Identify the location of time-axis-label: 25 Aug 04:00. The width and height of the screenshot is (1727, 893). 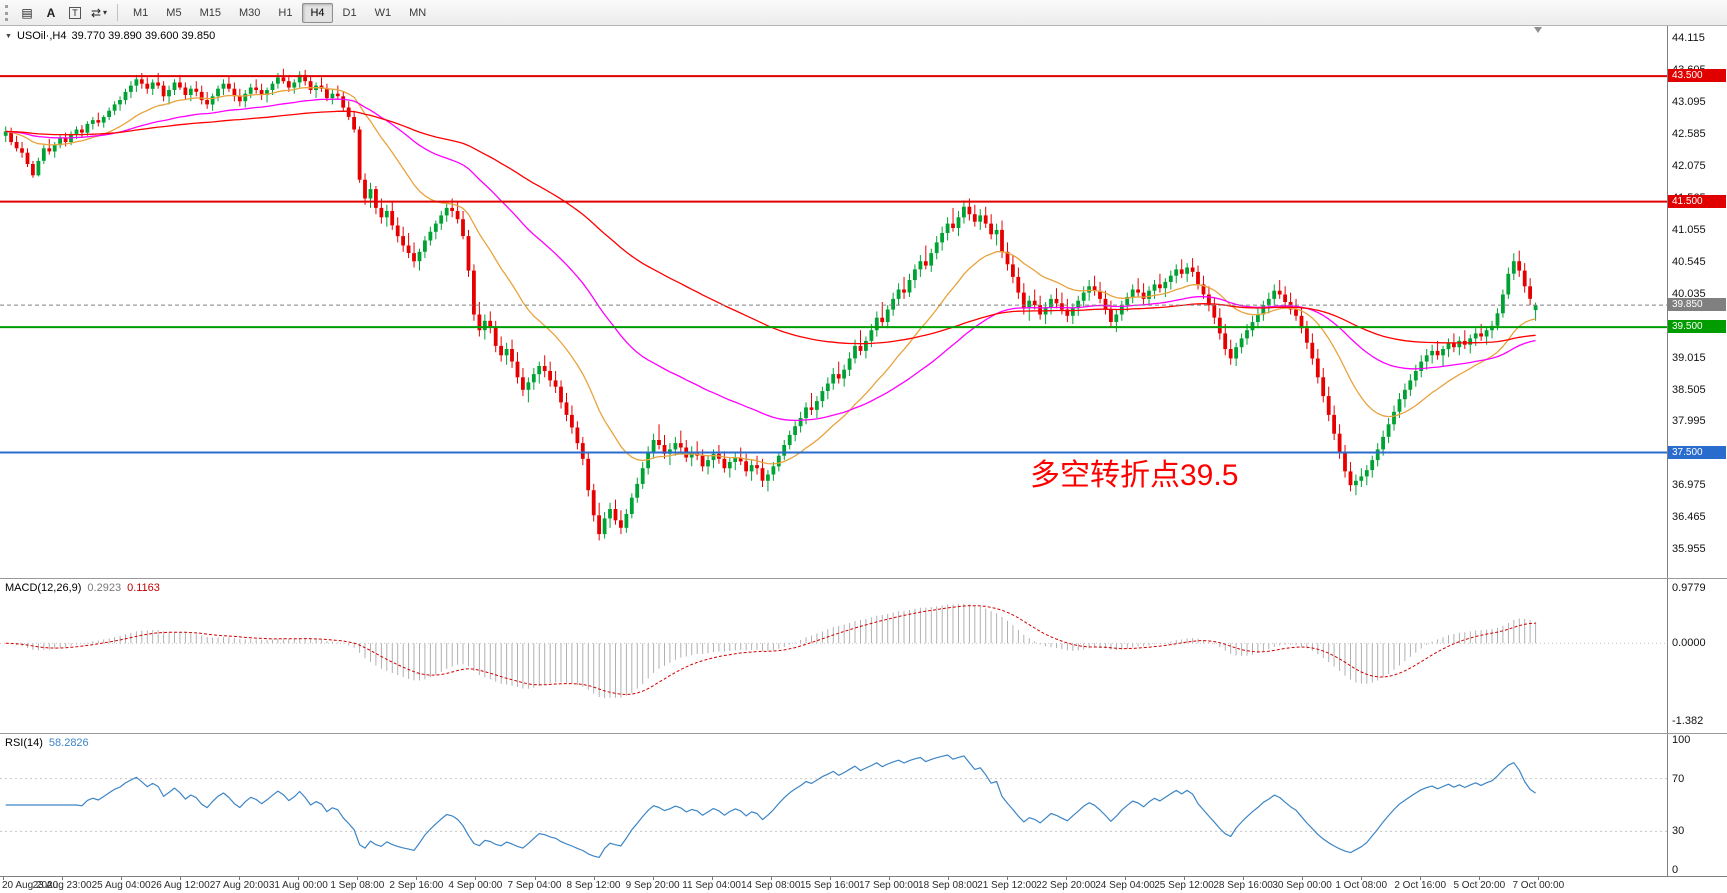
(121, 885).